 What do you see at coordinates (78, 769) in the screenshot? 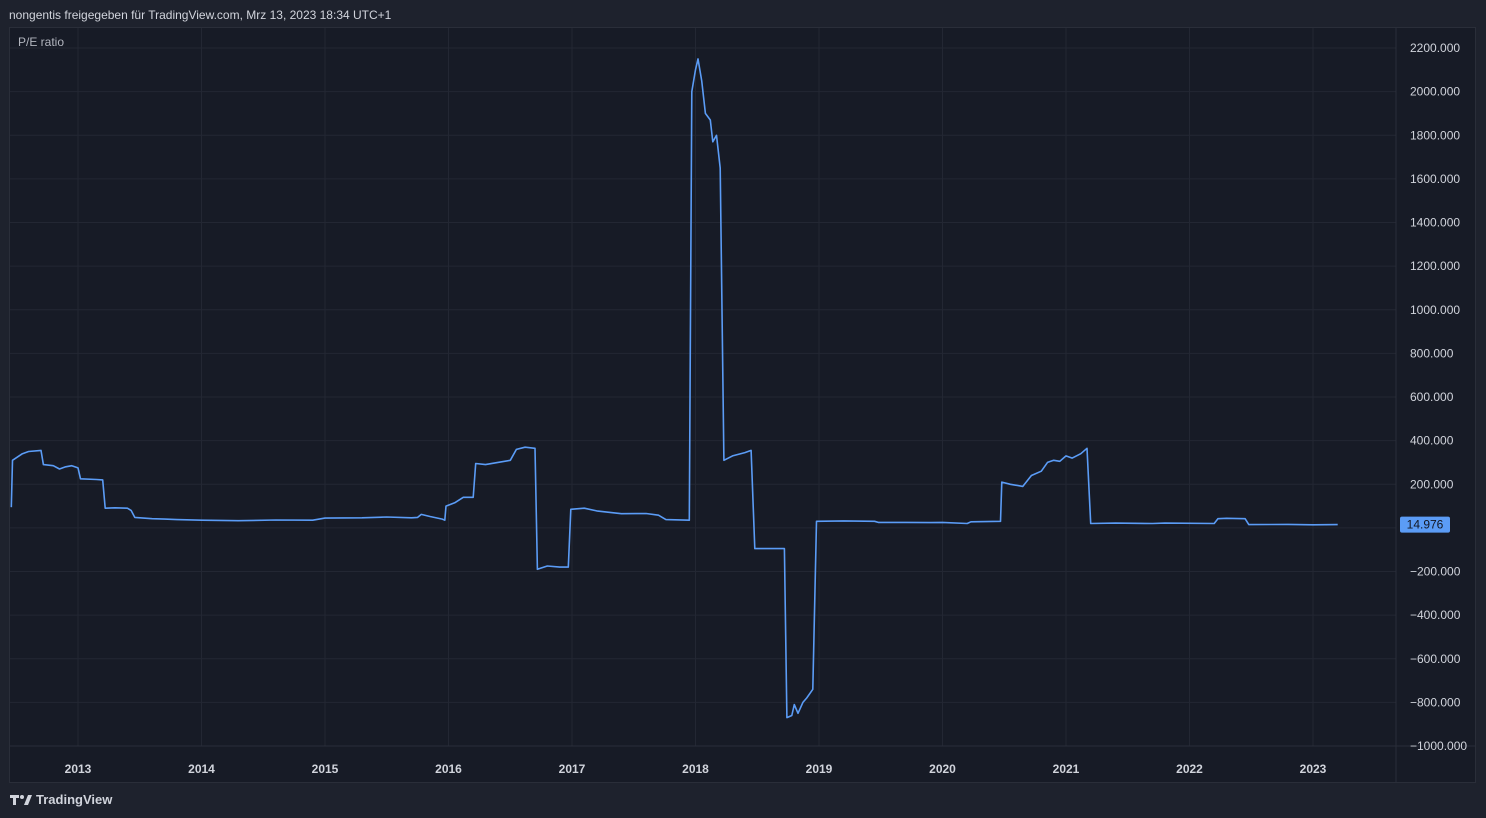
I see `x-tick-label: 2013` at bounding box center [78, 769].